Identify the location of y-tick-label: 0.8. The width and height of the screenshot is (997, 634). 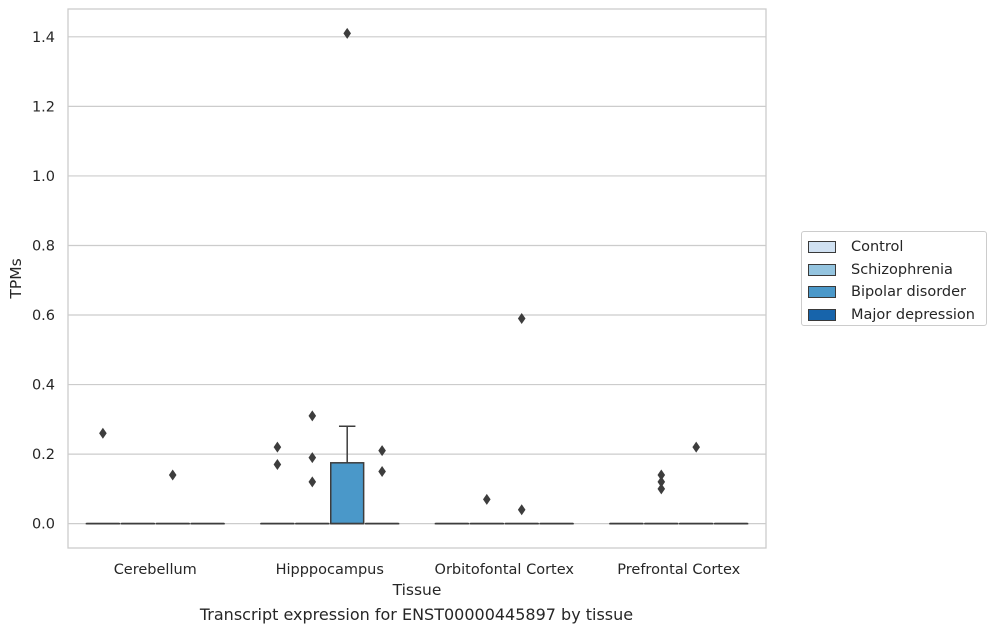
(43, 246).